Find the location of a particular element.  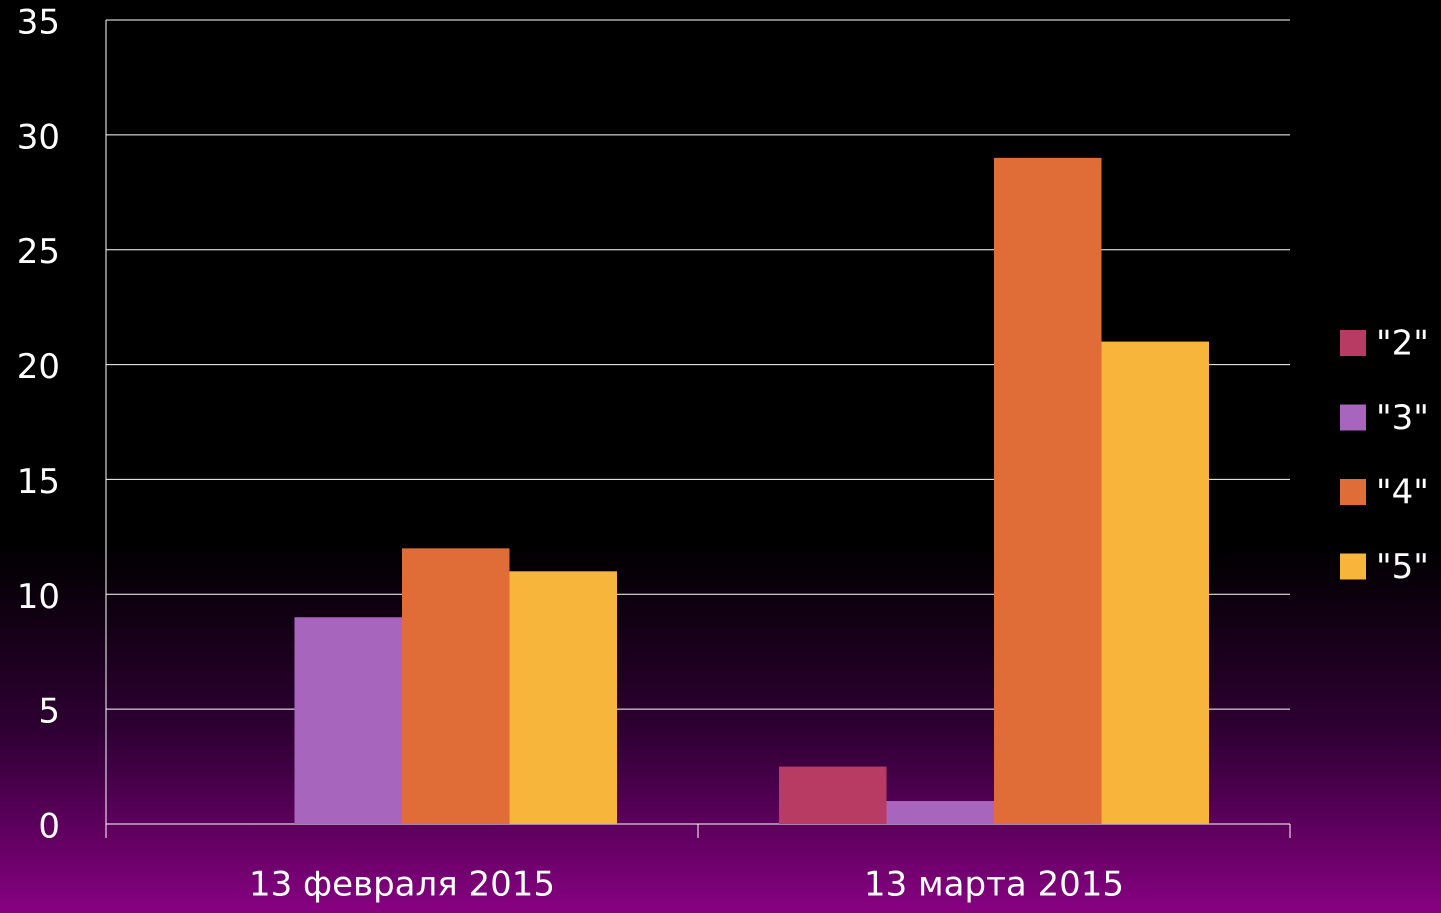

legend-label: "3" is located at coordinates (1402, 418).